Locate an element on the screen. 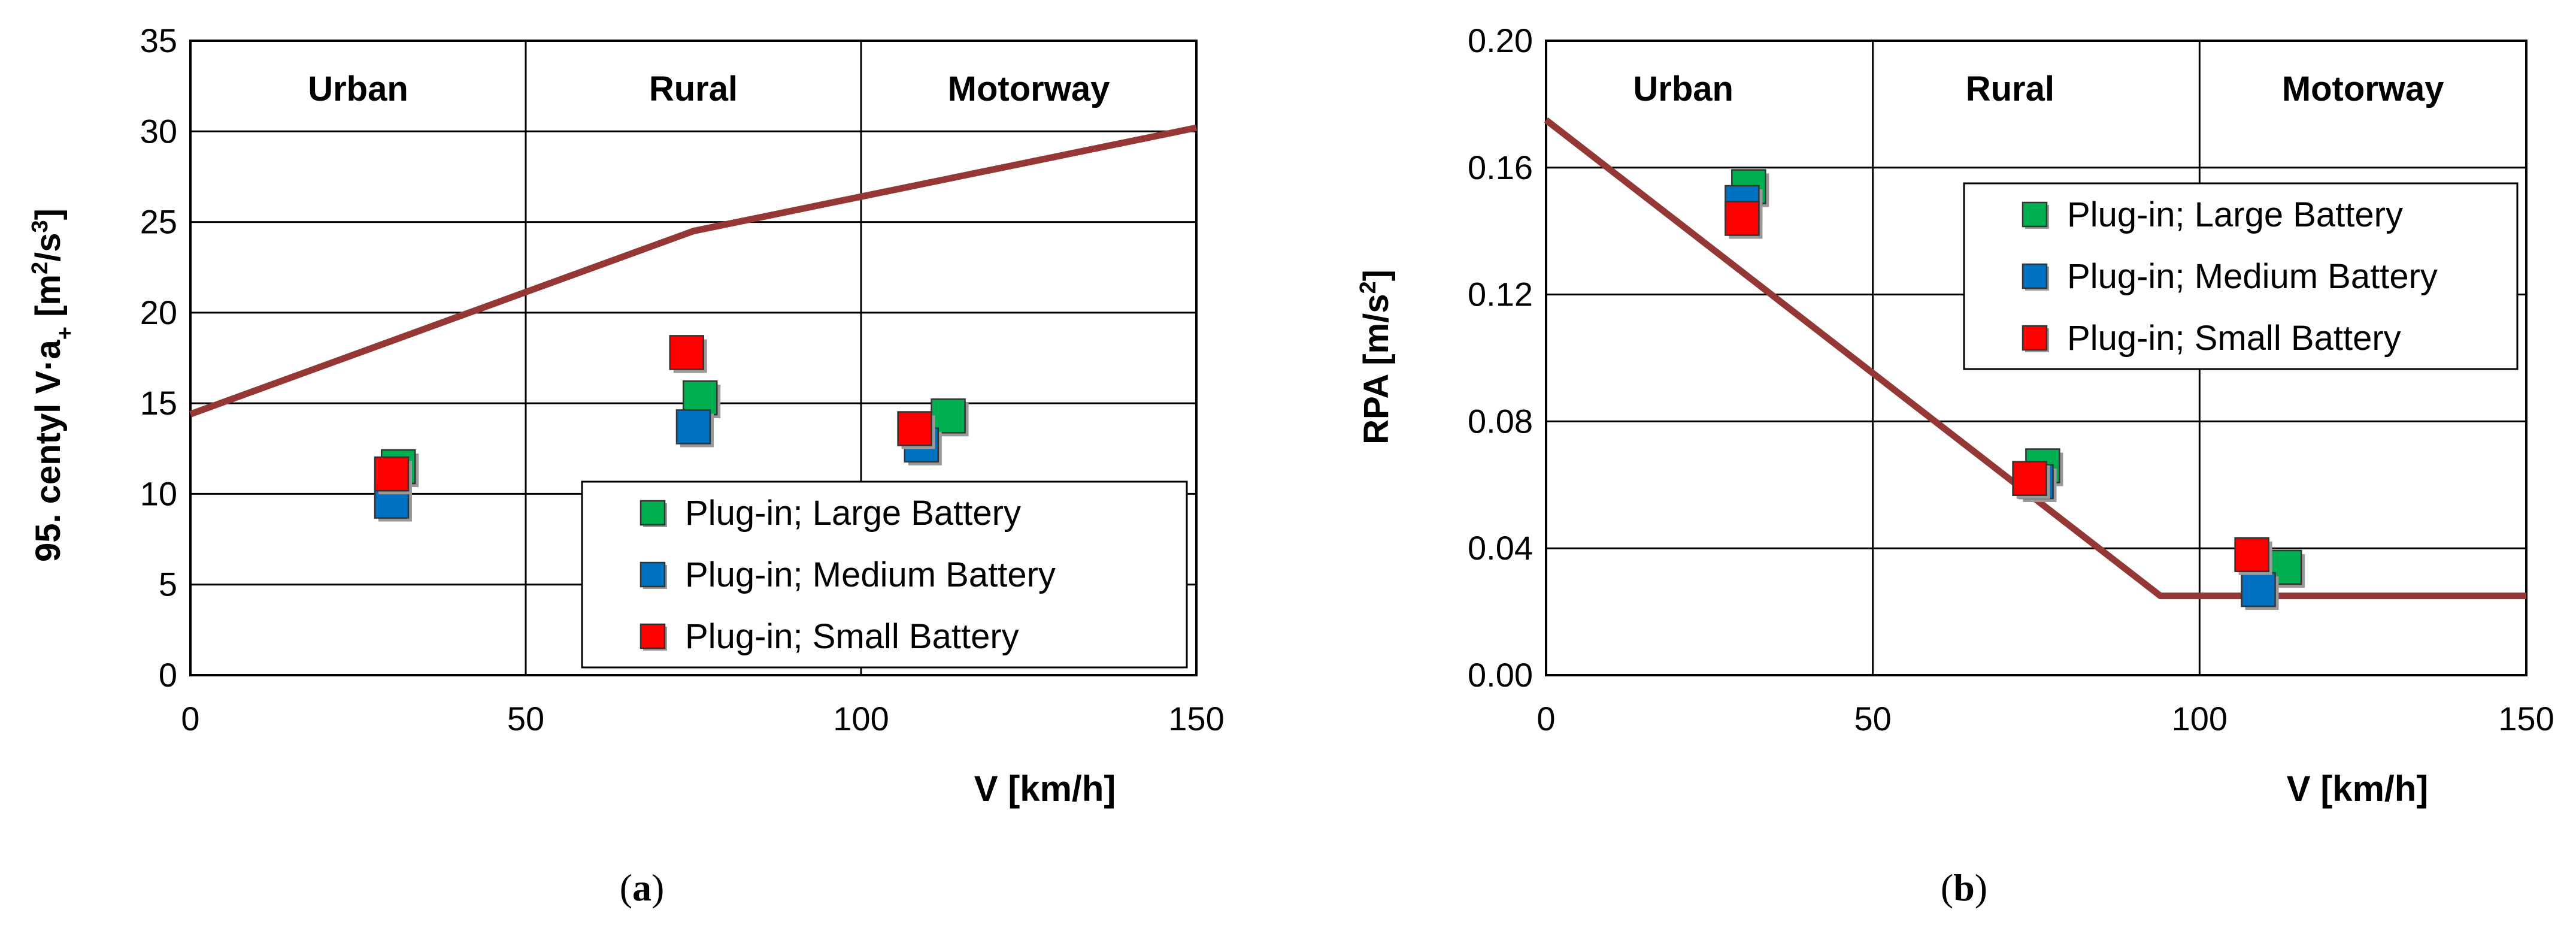  chart-a-markers is located at coordinates (671, 428).